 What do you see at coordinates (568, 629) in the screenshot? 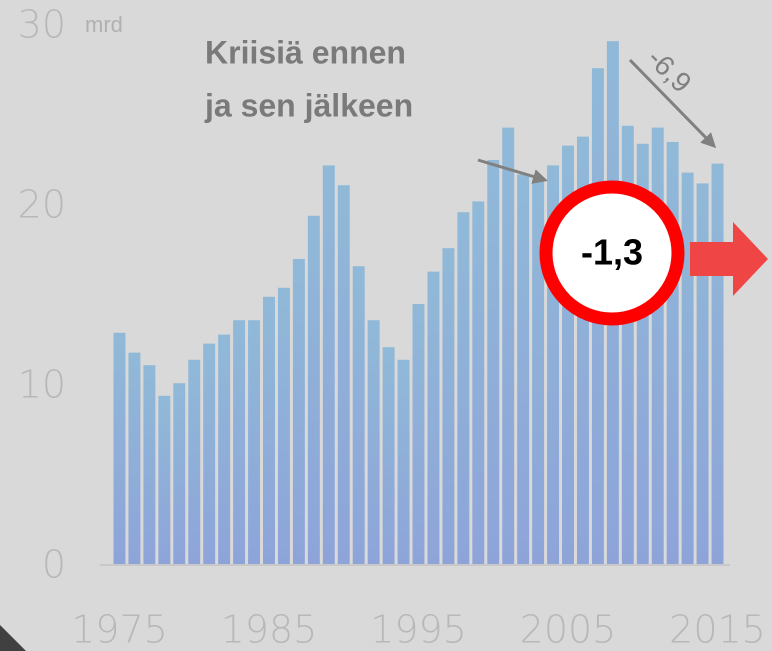
I see `x-tick-label: 2005` at bounding box center [568, 629].